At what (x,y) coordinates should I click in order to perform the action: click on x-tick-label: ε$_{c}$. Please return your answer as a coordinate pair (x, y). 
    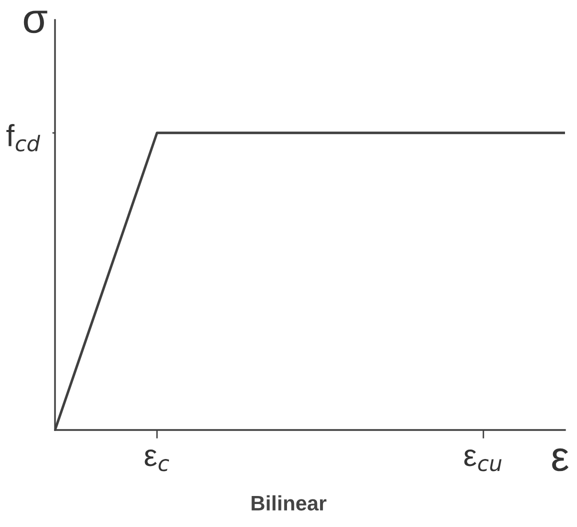
    Looking at the image, I should click on (157, 461).